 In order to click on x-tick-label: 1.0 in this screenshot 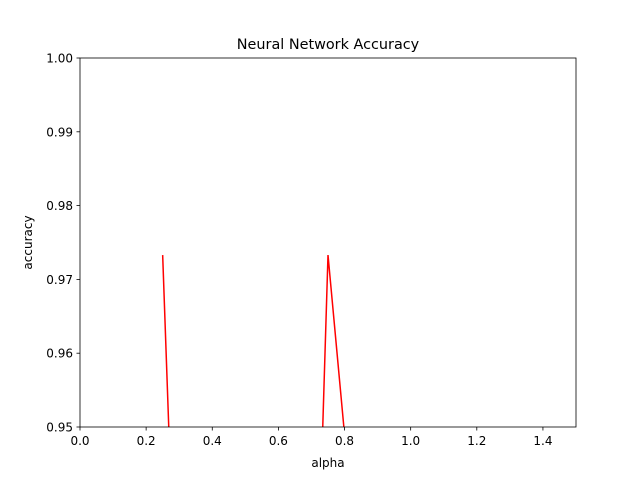, I will do `click(410, 441)`.